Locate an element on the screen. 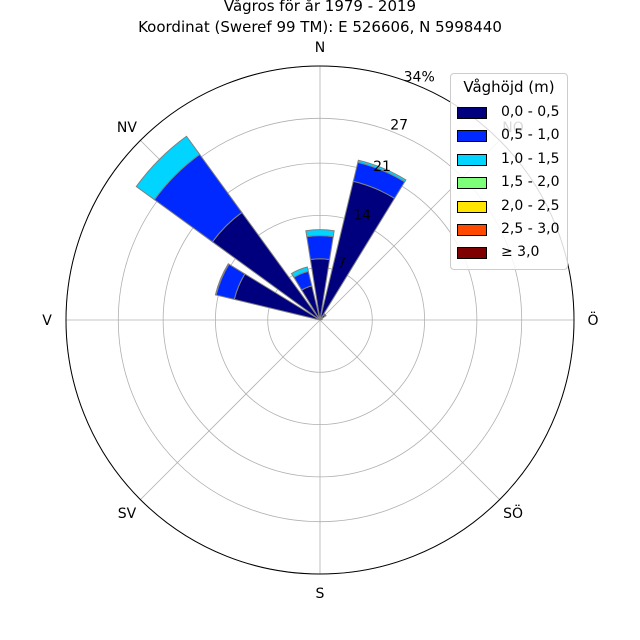 The height and width of the screenshot is (640, 640). rose-bar-n-bin1 is located at coordinates (320, 248).